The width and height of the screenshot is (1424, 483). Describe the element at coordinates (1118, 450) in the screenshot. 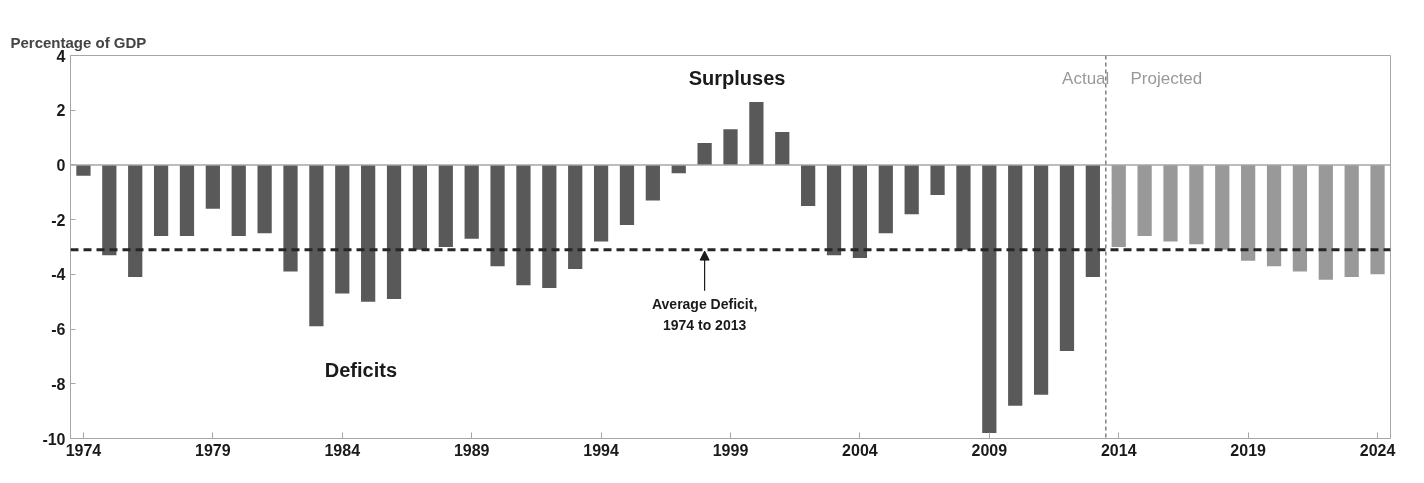

I see `x-tick-label: 2014` at that location.